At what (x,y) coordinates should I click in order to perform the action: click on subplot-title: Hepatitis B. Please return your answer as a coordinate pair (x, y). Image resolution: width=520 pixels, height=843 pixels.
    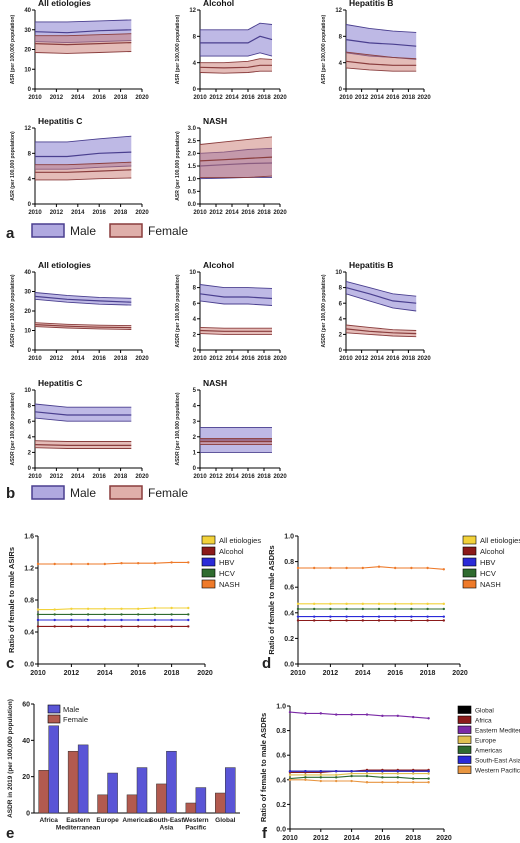
    Looking at the image, I should click on (371, 4).